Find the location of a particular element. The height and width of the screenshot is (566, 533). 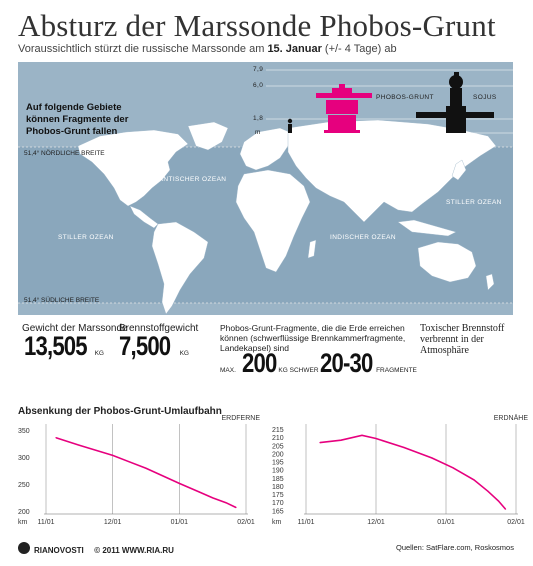

chart-y-tick: 215 is located at coordinates (278, 430).